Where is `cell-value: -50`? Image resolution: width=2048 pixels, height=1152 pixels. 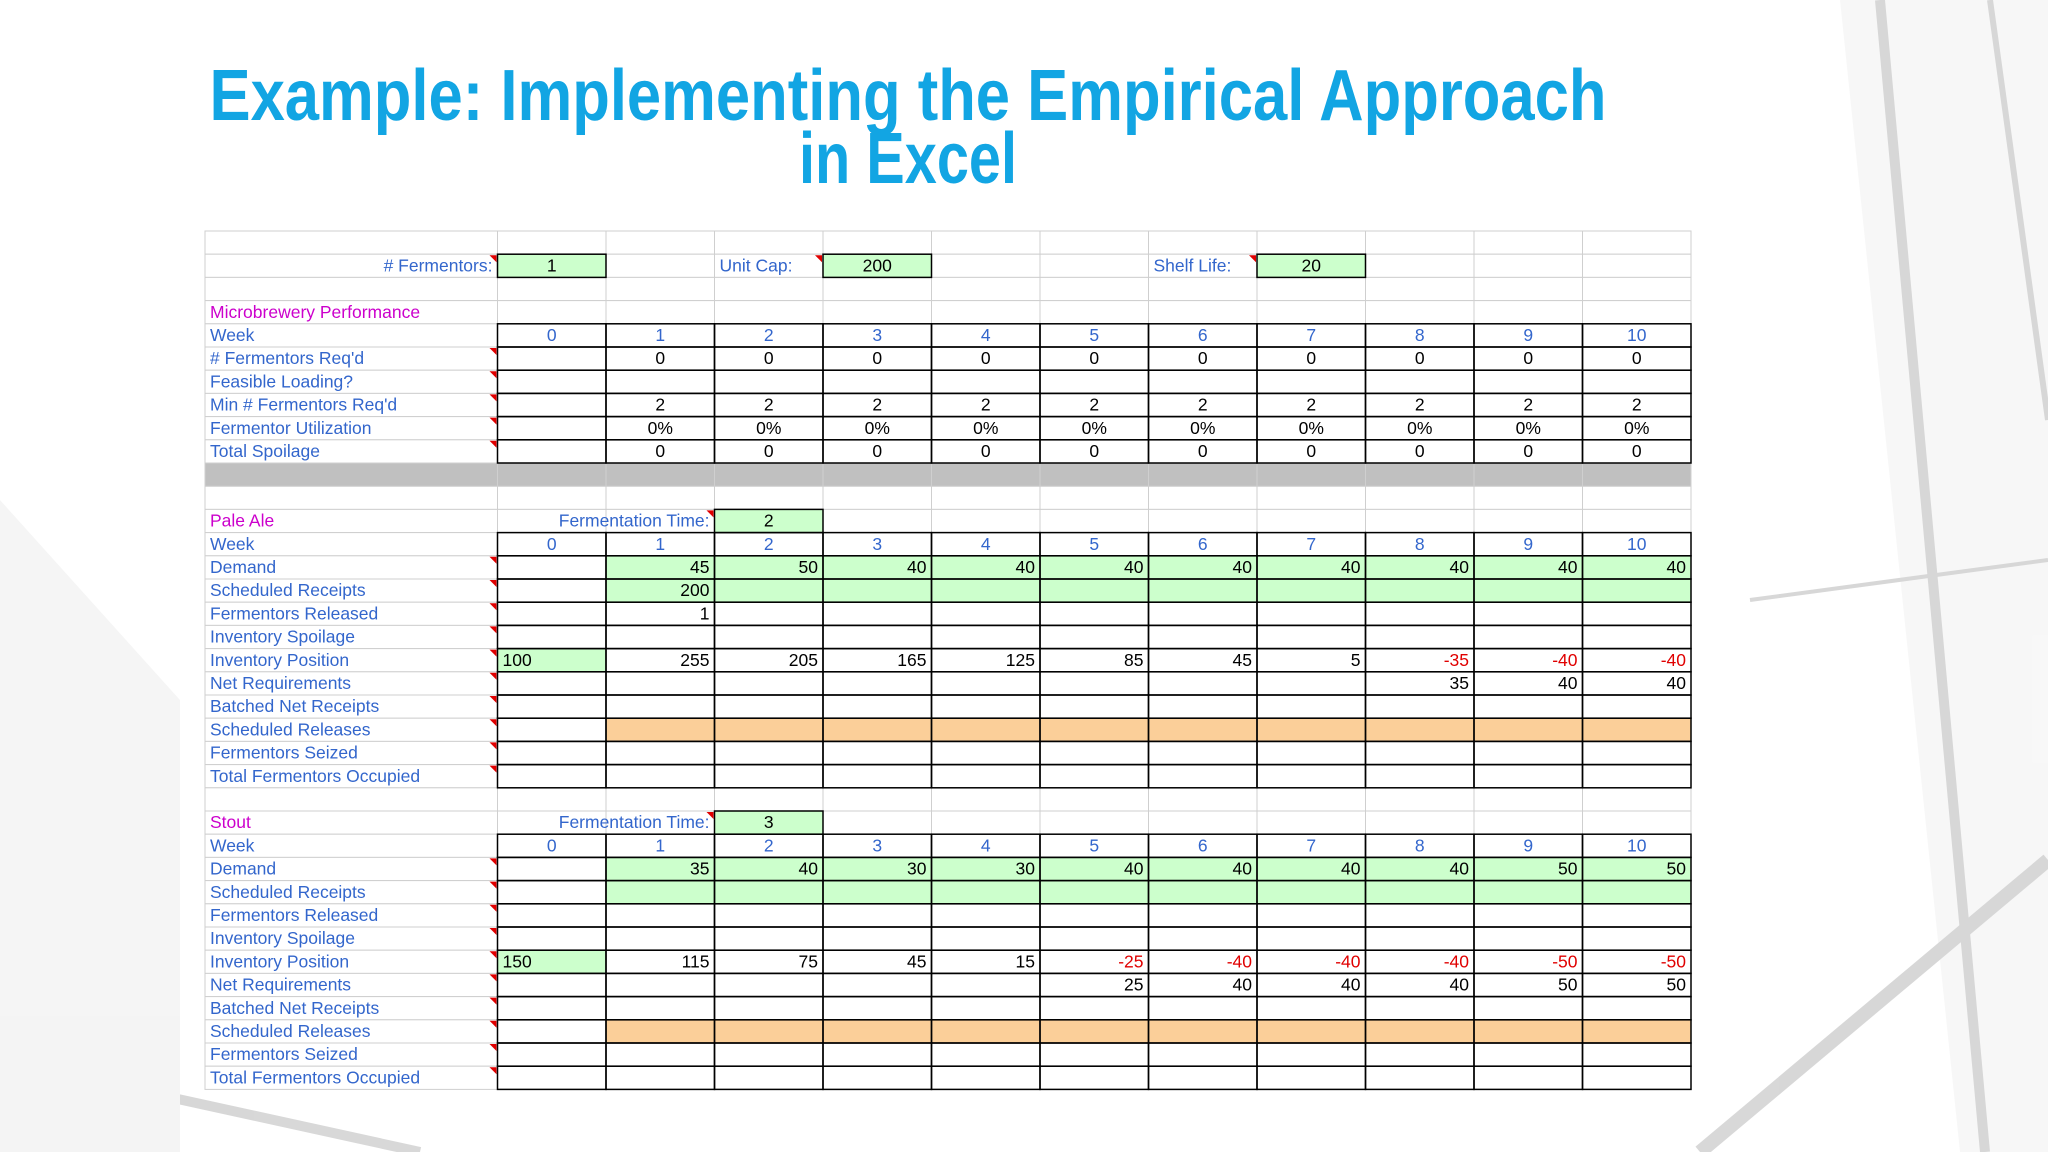 cell-value: -50 is located at coordinates (1674, 961).